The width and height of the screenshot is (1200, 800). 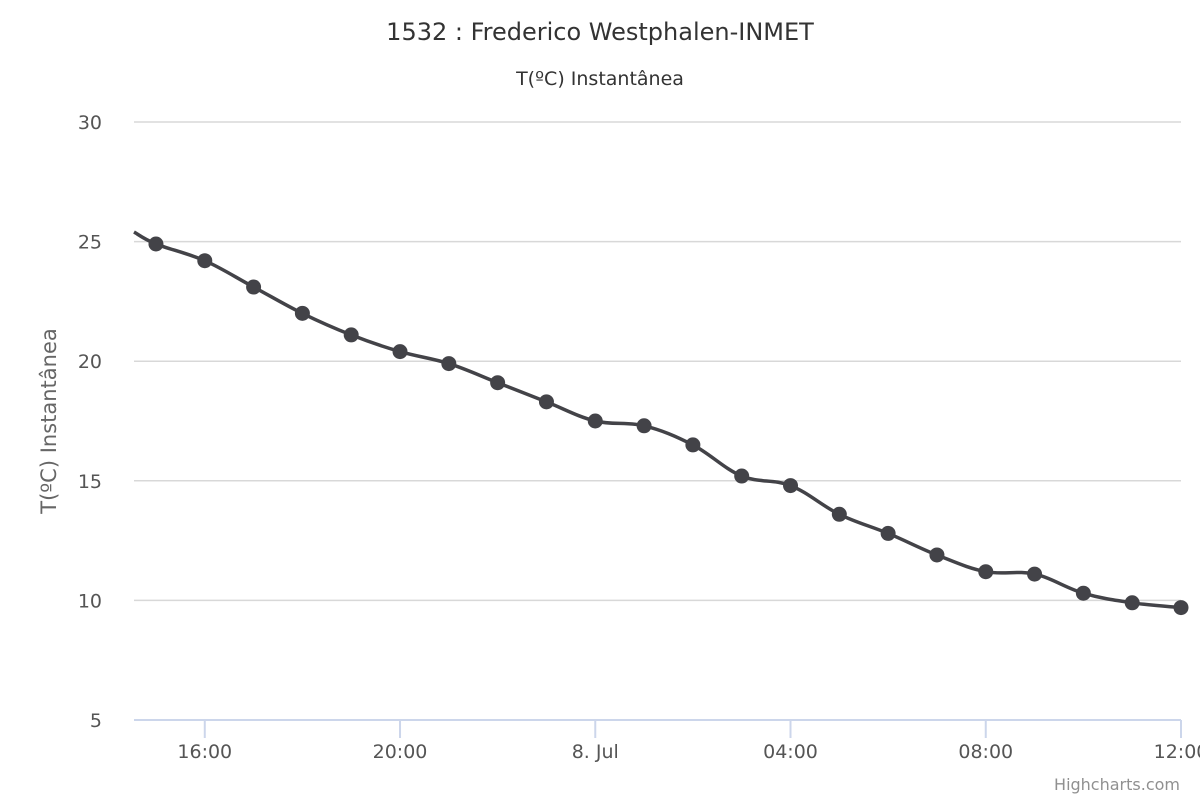 What do you see at coordinates (90, 123) in the screenshot?
I see `y-tick-label-30: 30` at bounding box center [90, 123].